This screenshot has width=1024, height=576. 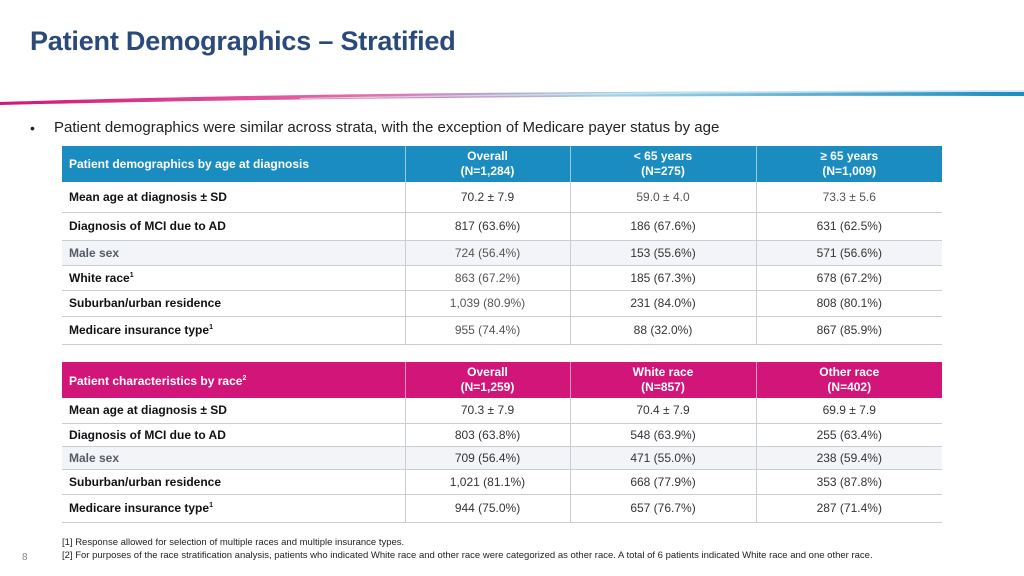 What do you see at coordinates (487, 303) in the screenshot?
I see `cell: 1,039 (80.9%)` at bounding box center [487, 303].